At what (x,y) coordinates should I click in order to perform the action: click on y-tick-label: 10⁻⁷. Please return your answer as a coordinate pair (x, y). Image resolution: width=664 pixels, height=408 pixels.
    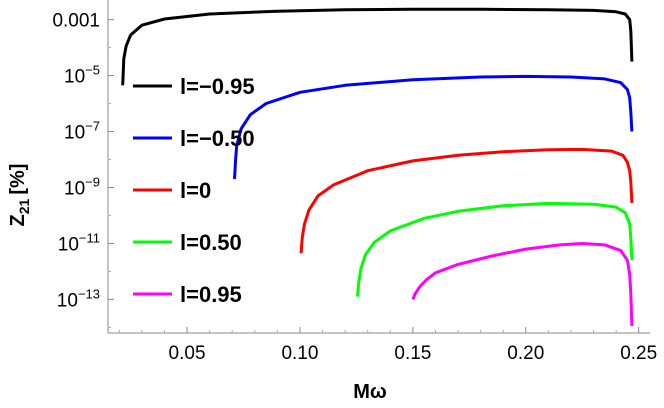
    Looking at the image, I should click on (82, 131).